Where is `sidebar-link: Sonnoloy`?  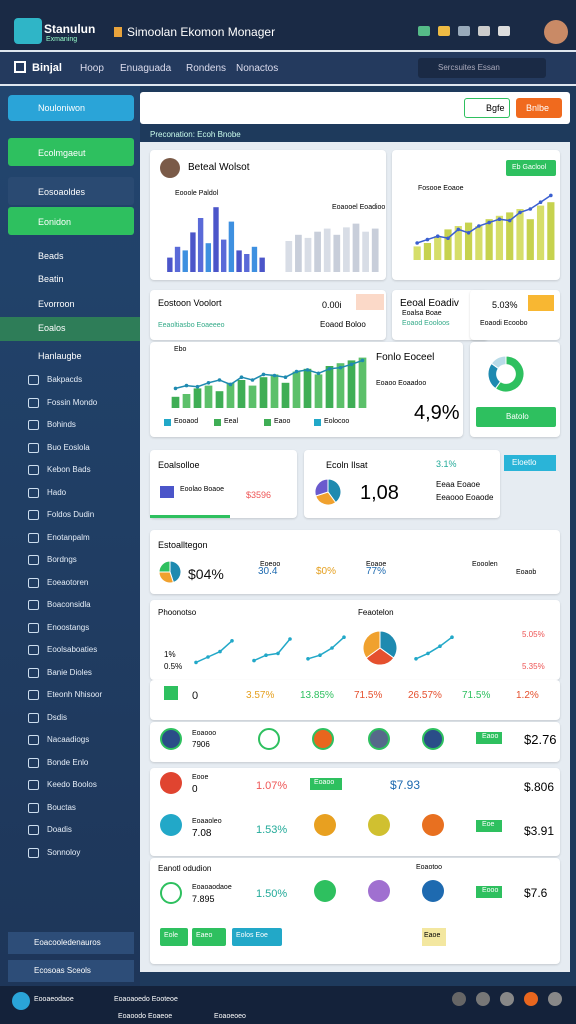
sidebar-link: Sonnoloy is located at coordinates (64, 852).